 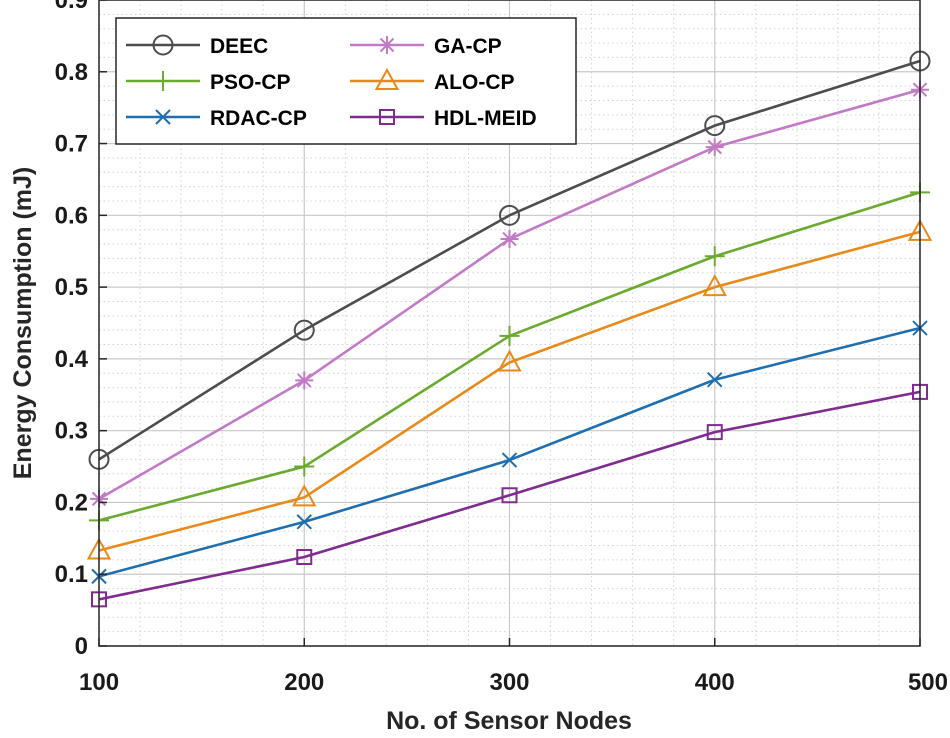 What do you see at coordinates (71, 574) in the screenshot?
I see `y-tick-label: 0.1` at bounding box center [71, 574].